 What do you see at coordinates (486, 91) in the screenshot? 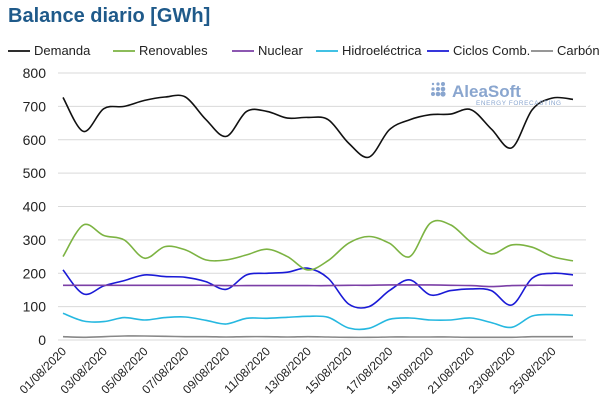
I see `logo-name: AleaSoft` at bounding box center [486, 91].